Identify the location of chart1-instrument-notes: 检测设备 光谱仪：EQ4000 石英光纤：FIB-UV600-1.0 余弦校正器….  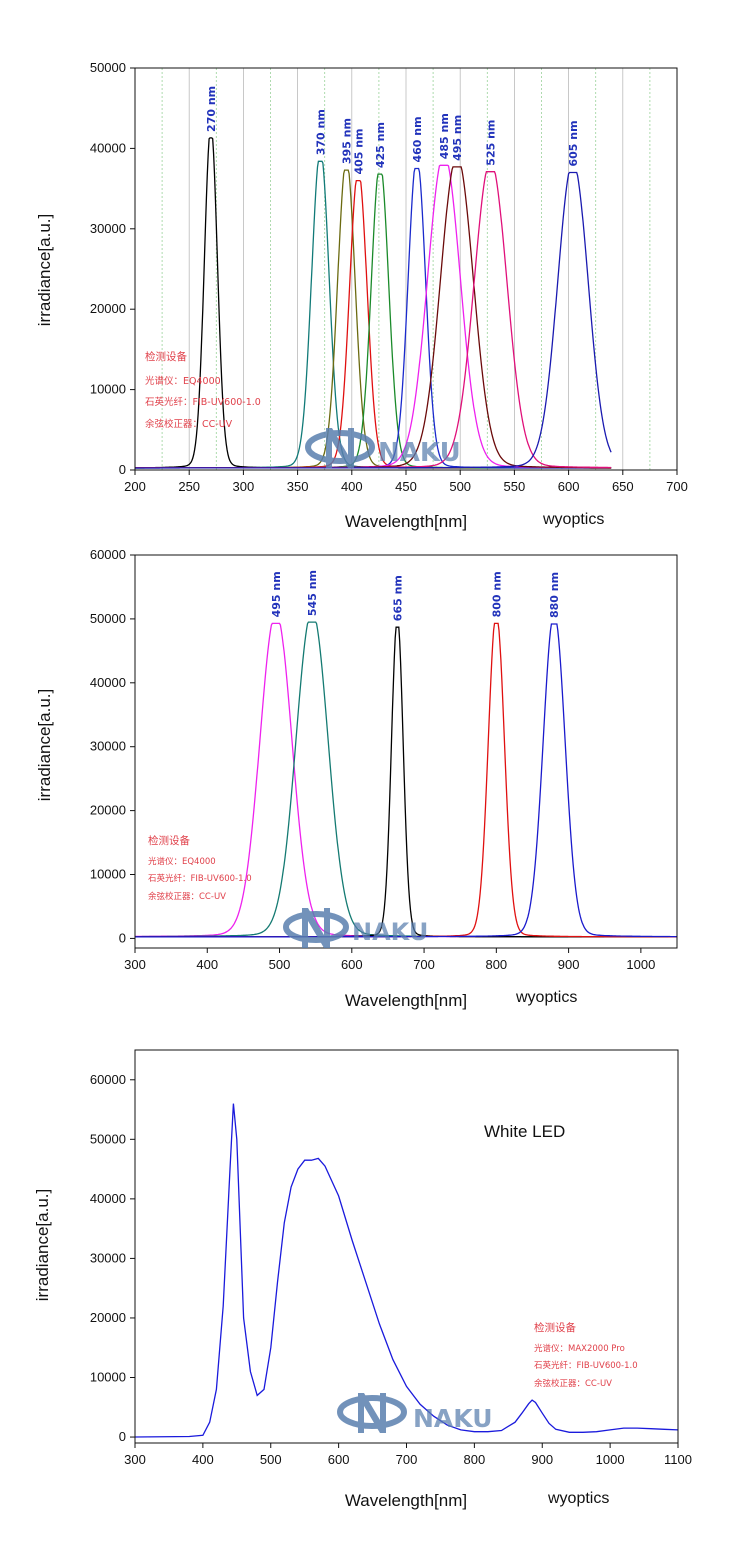
(203, 390).